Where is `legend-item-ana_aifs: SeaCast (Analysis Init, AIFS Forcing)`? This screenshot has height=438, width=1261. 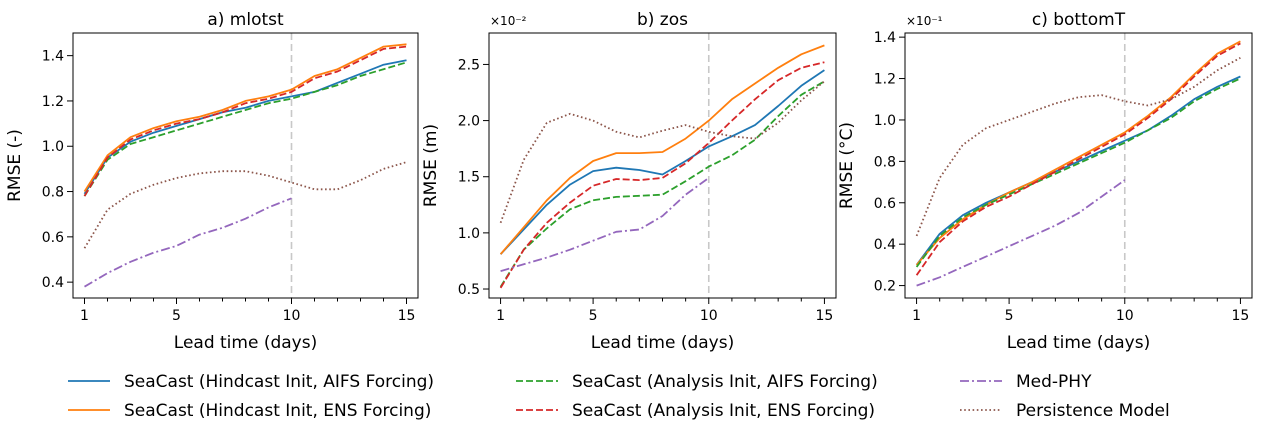 legend-item-ana_aifs: SeaCast (Analysis Init, AIFS Forcing) is located at coordinates (697, 382).